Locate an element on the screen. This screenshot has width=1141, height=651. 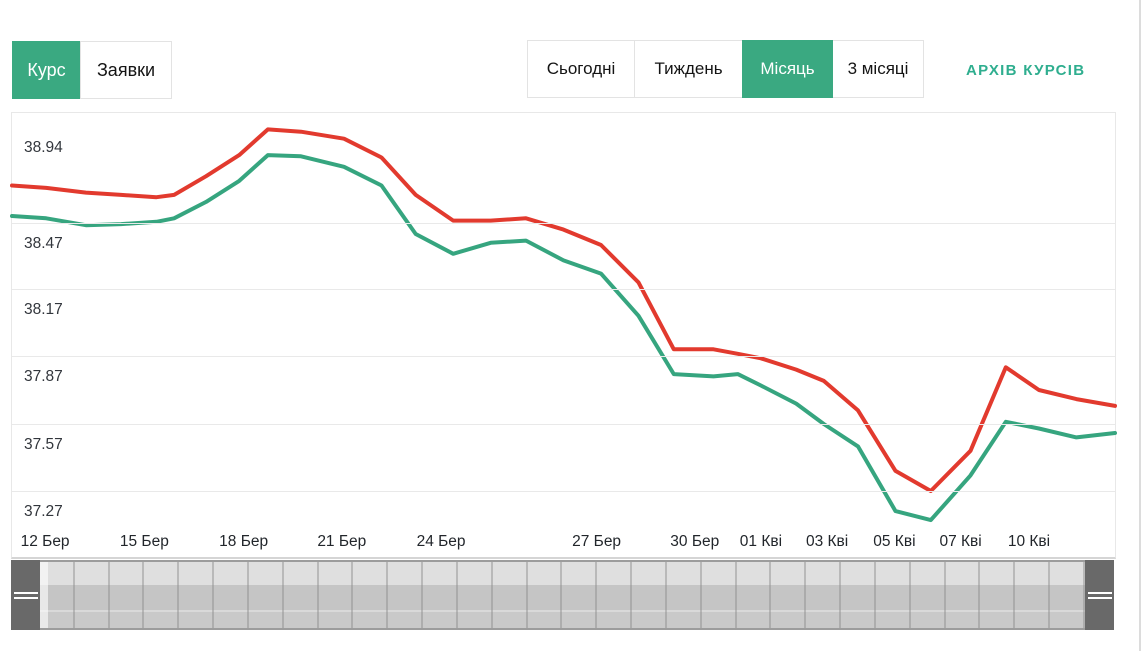
x-axis-label: 07 Кві is located at coordinates (960, 541).